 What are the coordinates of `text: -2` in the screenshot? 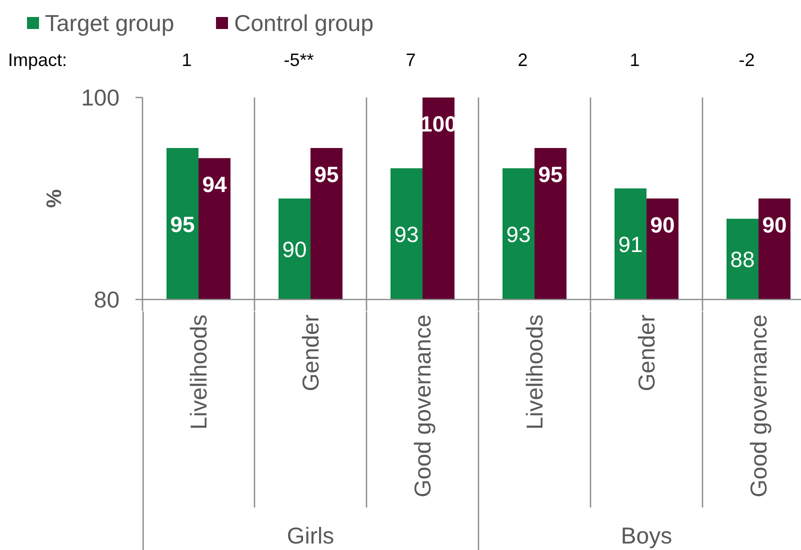 It's located at (746, 60).